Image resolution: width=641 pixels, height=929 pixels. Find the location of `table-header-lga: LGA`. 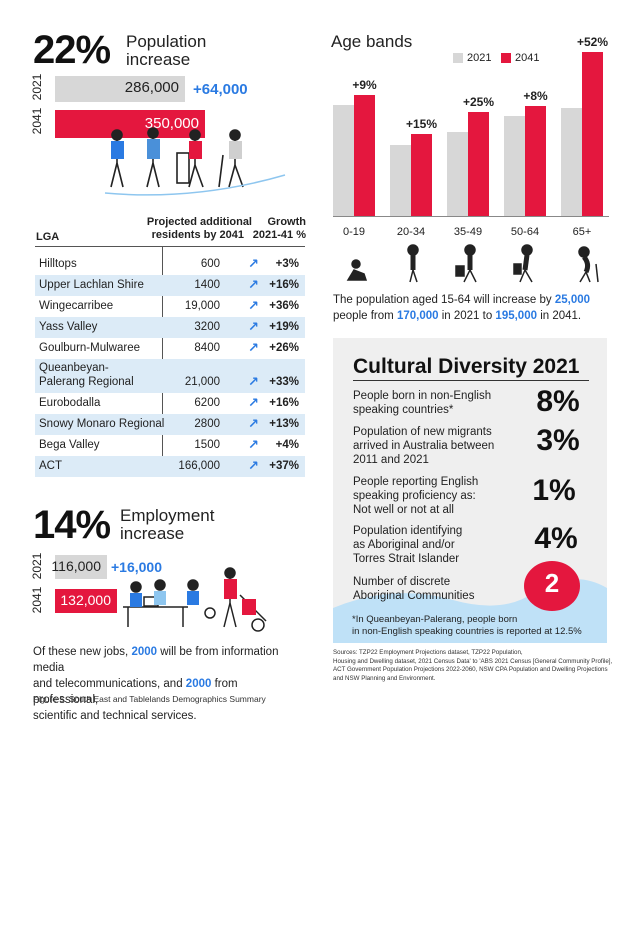

table-header-lga: LGA is located at coordinates (48, 237).